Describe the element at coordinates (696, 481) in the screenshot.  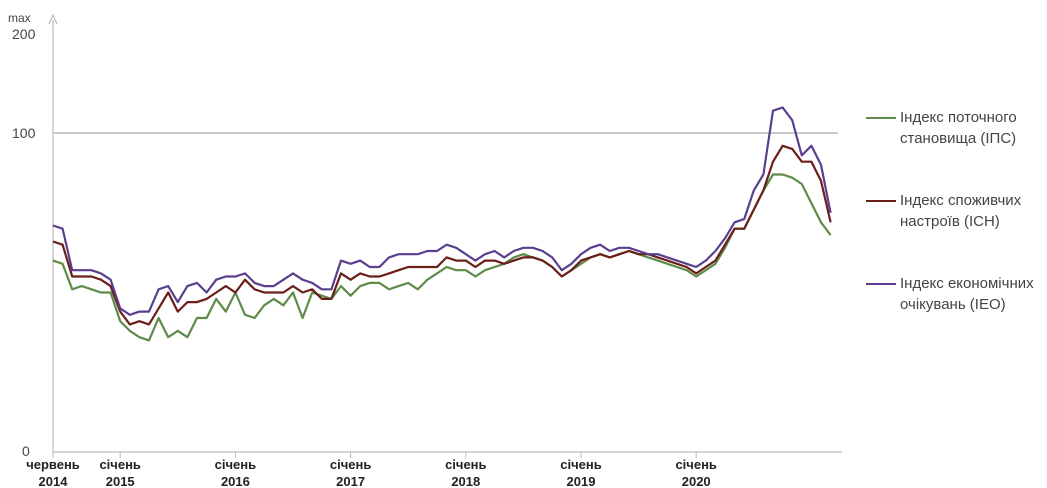
I see `x-tick-label: 2020` at that location.